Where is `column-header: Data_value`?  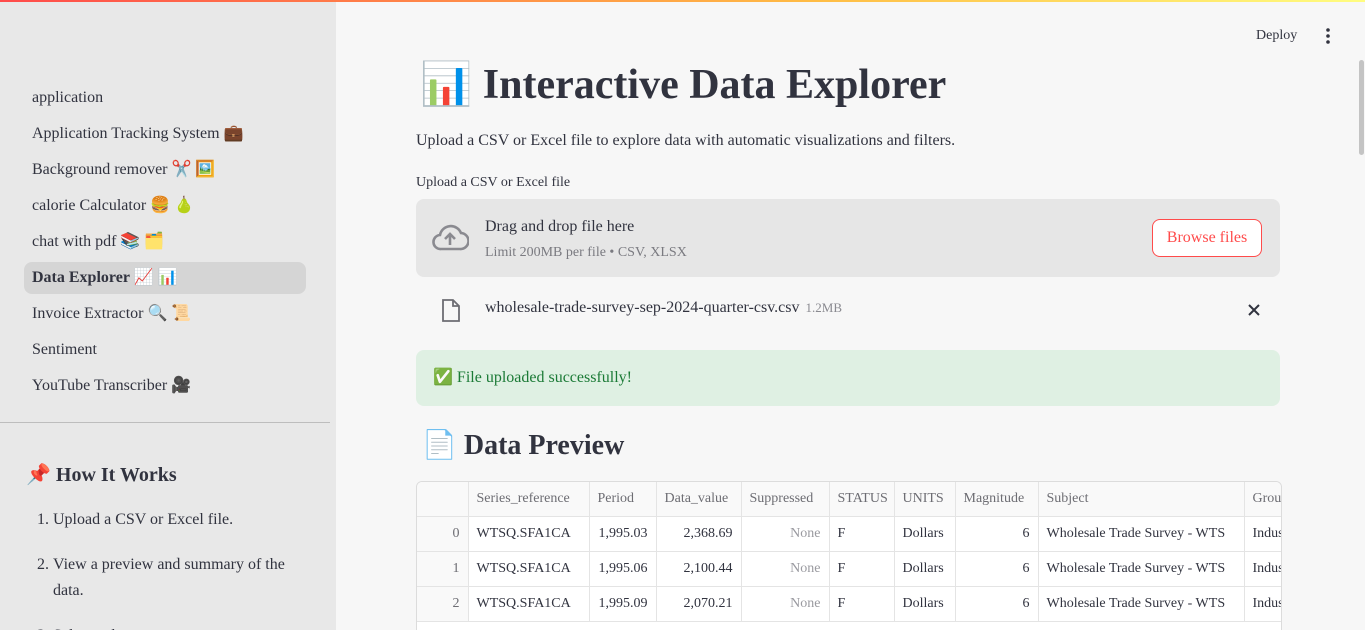 column-header: Data_value is located at coordinates (699, 499).